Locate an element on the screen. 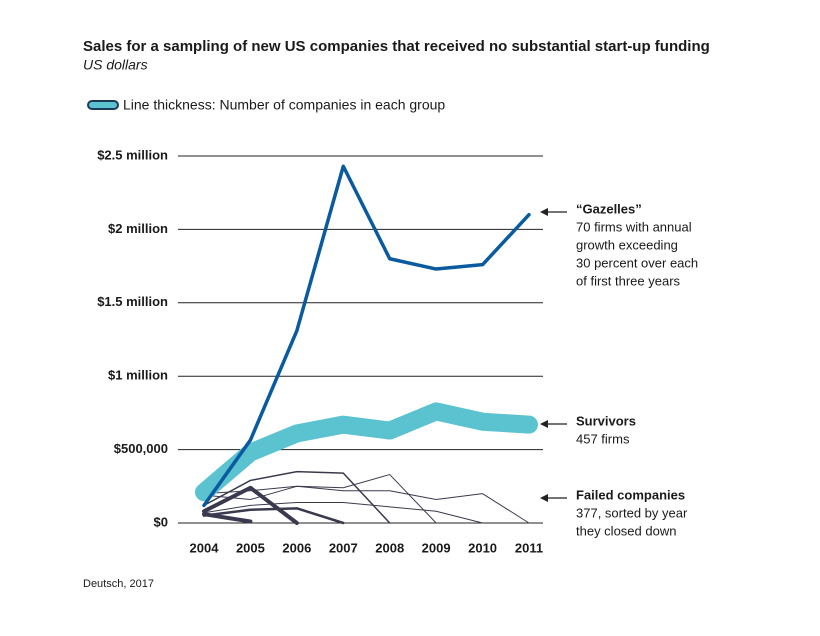 Image resolution: width=820 pixels, height=636 pixels. x-tick-label: 2009 is located at coordinates (436, 547).